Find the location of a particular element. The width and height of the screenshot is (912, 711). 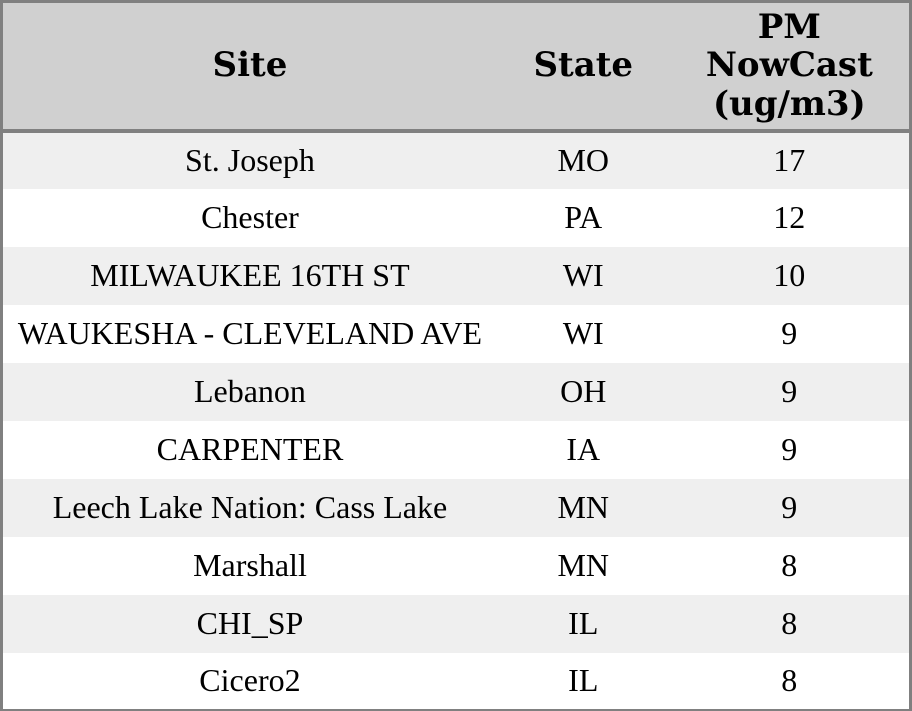

table-row: WAUKESHA - CLEVELAND AVE WI 9 is located at coordinates (456, 333).